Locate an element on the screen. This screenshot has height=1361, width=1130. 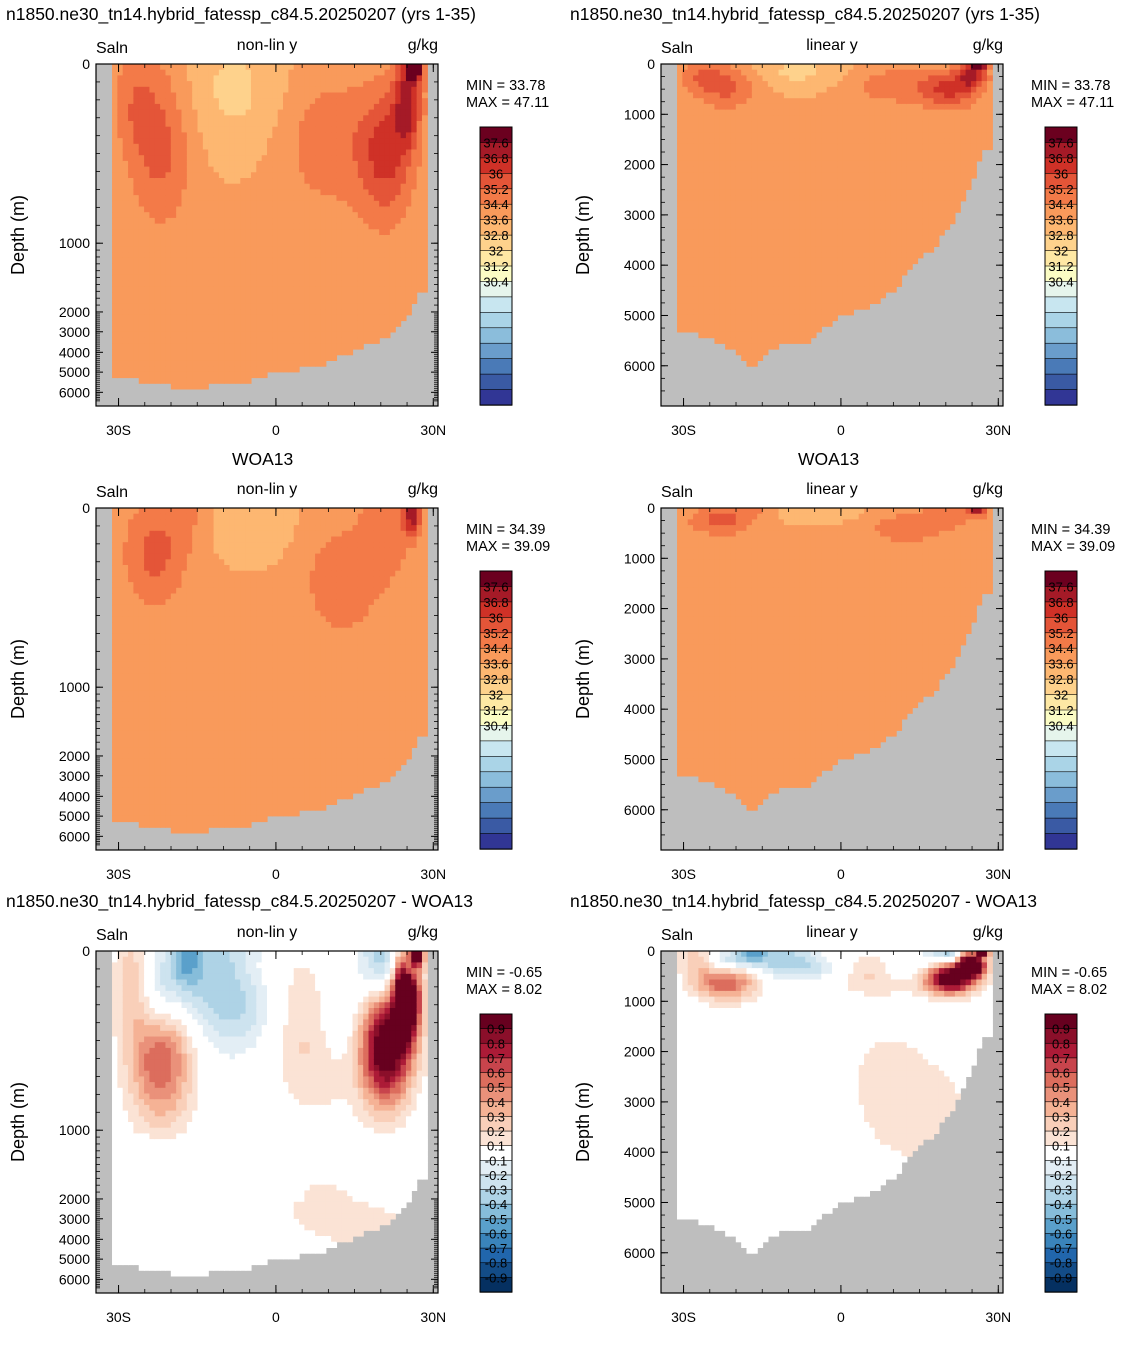
max-label: MAX = 39.09 is located at coordinates (1073, 547).